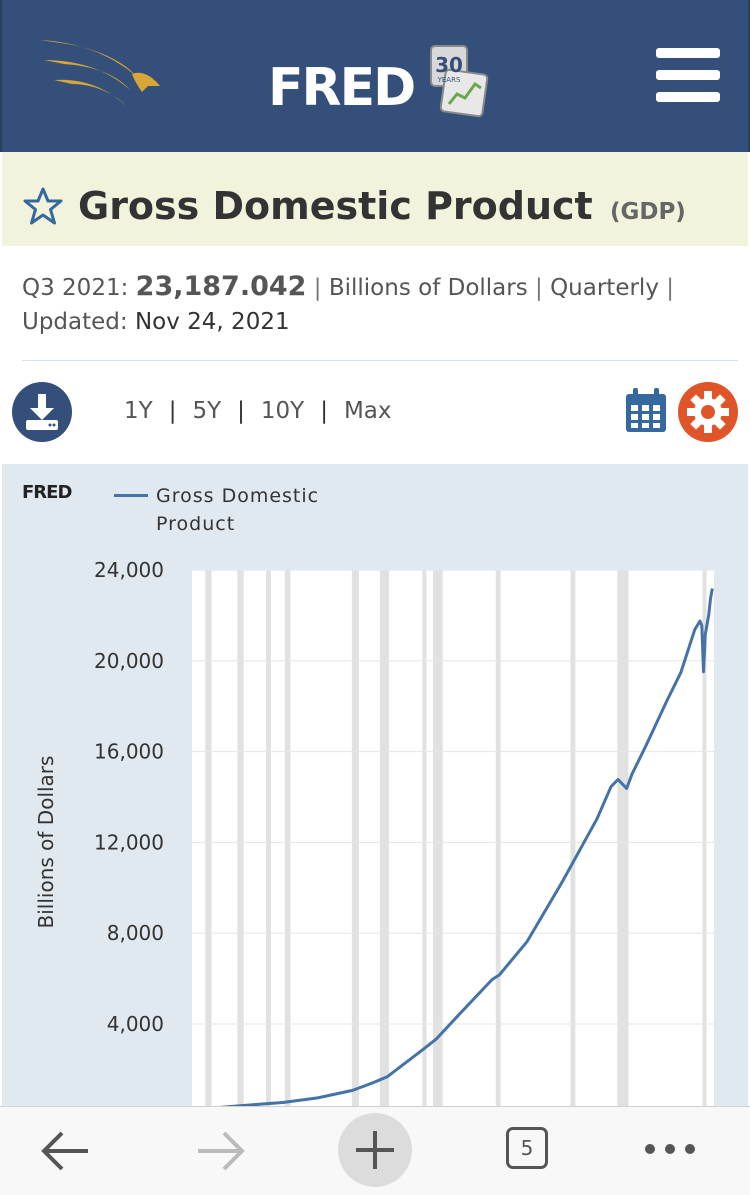 The width and height of the screenshot is (750, 1195). I want to click on plus-icon, so click(375, 1150).